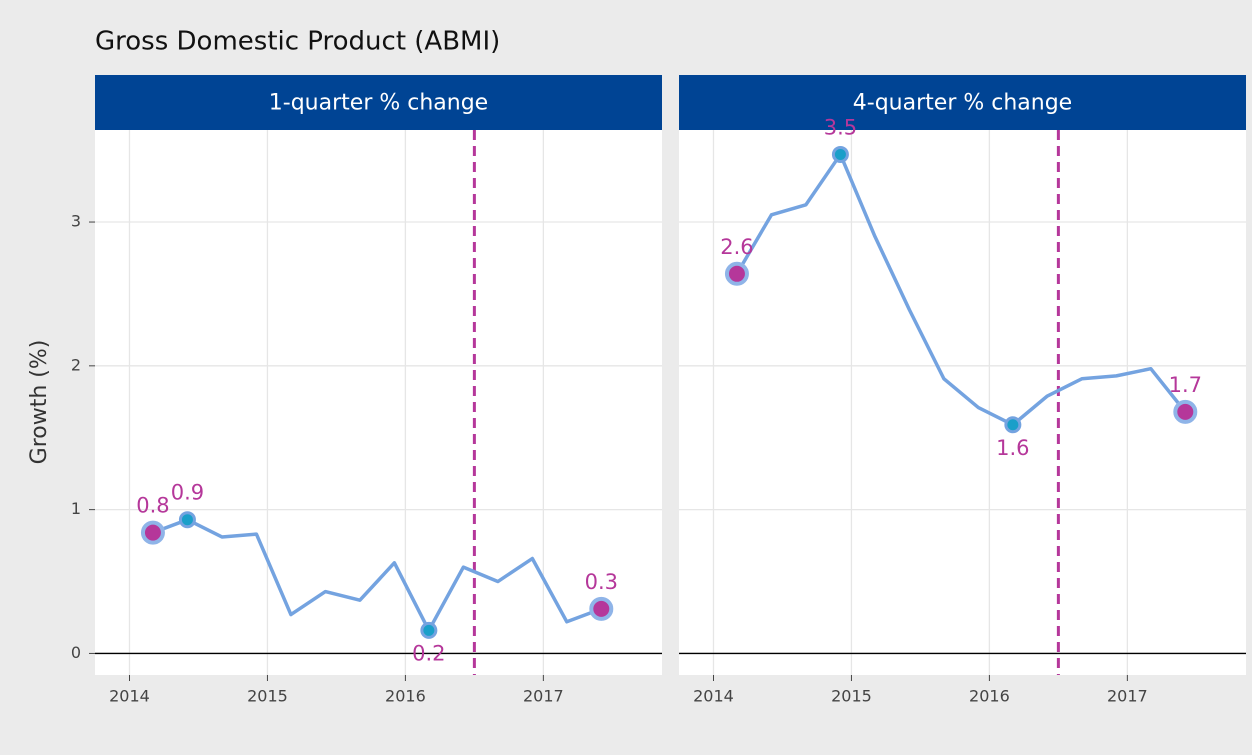 The height and width of the screenshot is (755, 1252). I want to click on y-axis-label: Growth (%), so click(39, 402).